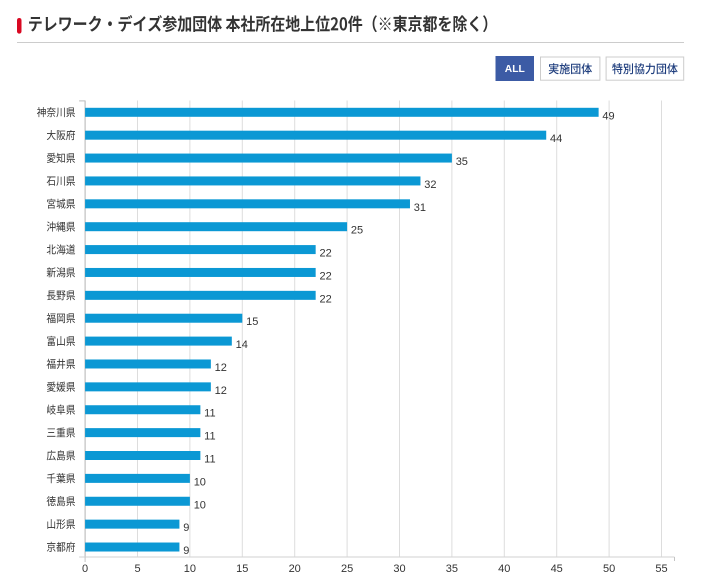 The width and height of the screenshot is (708, 587). I want to click on svg-text: 0, so click(85, 569).